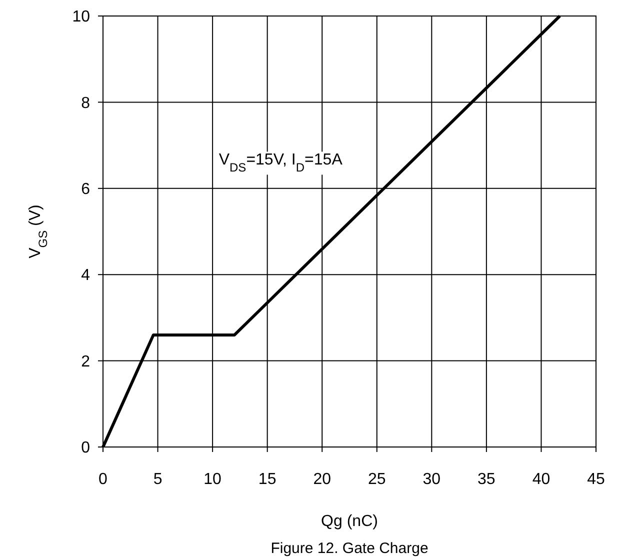 The width and height of the screenshot is (623, 560). What do you see at coordinates (280, 163) in the screenshot?
I see `annotation: V$_{DS}$=15V, I$_{D}$=15A` at bounding box center [280, 163].